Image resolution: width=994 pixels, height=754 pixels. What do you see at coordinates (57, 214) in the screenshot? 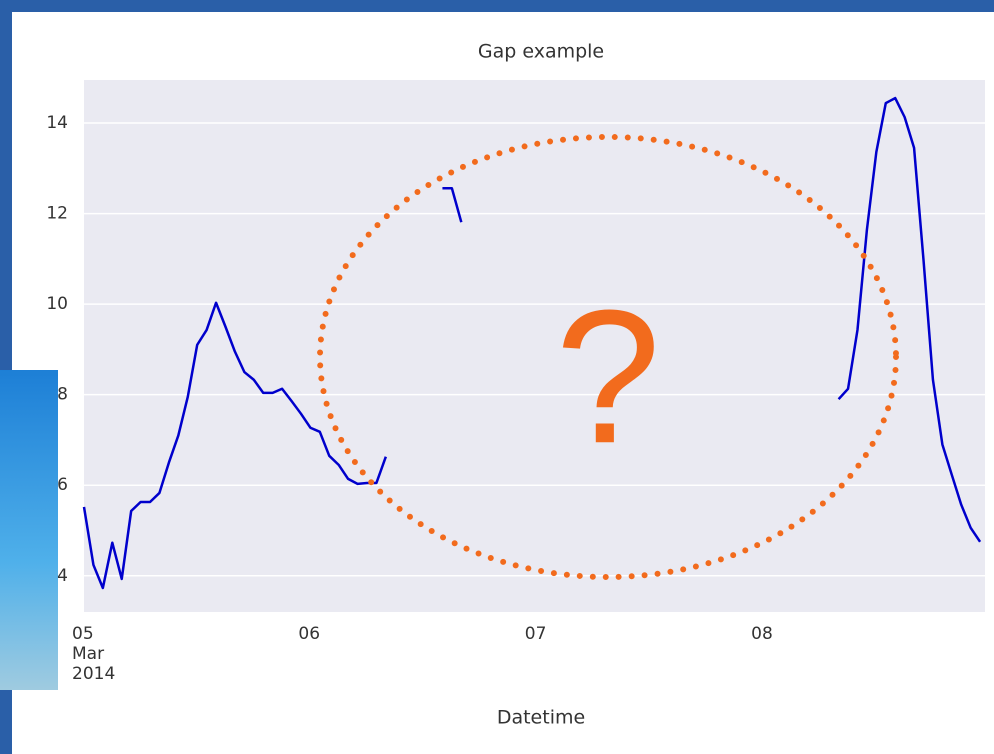
I see `y-tick-label: 12` at bounding box center [57, 214].